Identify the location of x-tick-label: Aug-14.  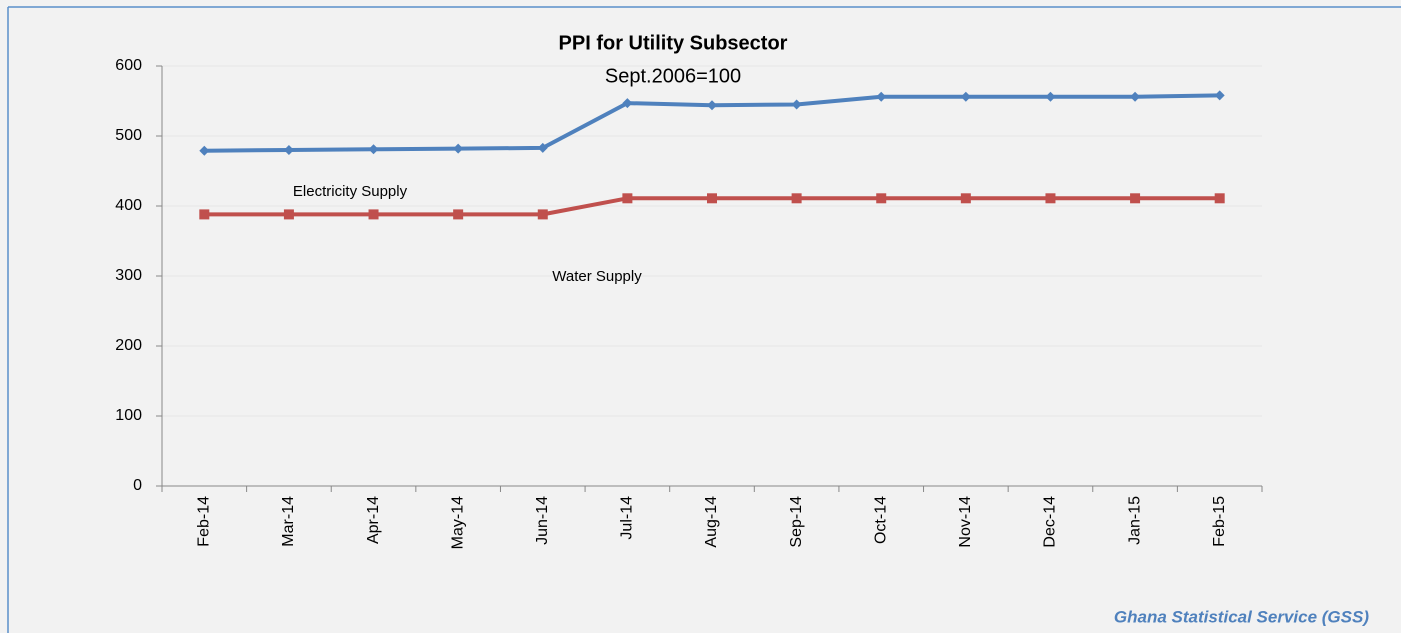
(711, 522).